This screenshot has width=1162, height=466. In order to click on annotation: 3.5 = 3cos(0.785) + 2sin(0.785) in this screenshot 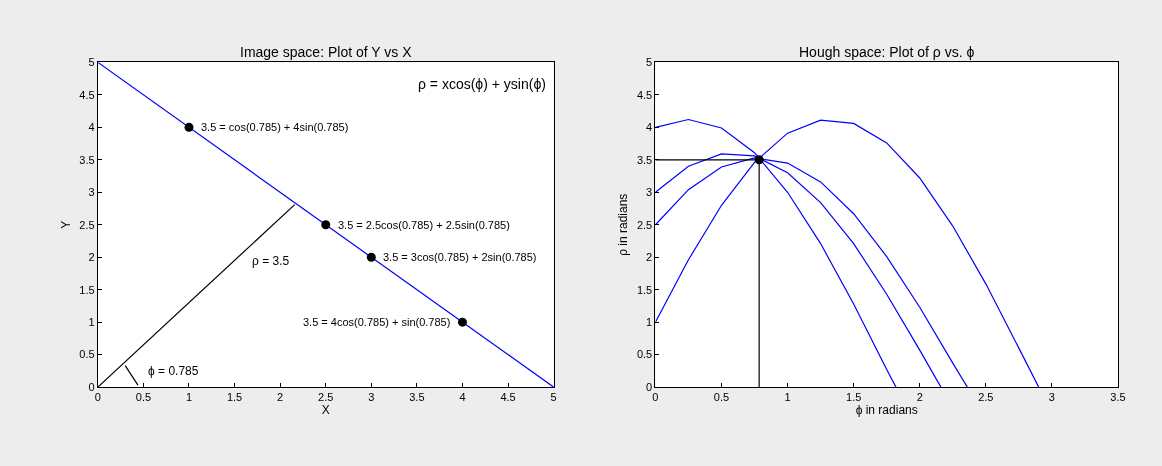, I will do `click(460, 257)`.